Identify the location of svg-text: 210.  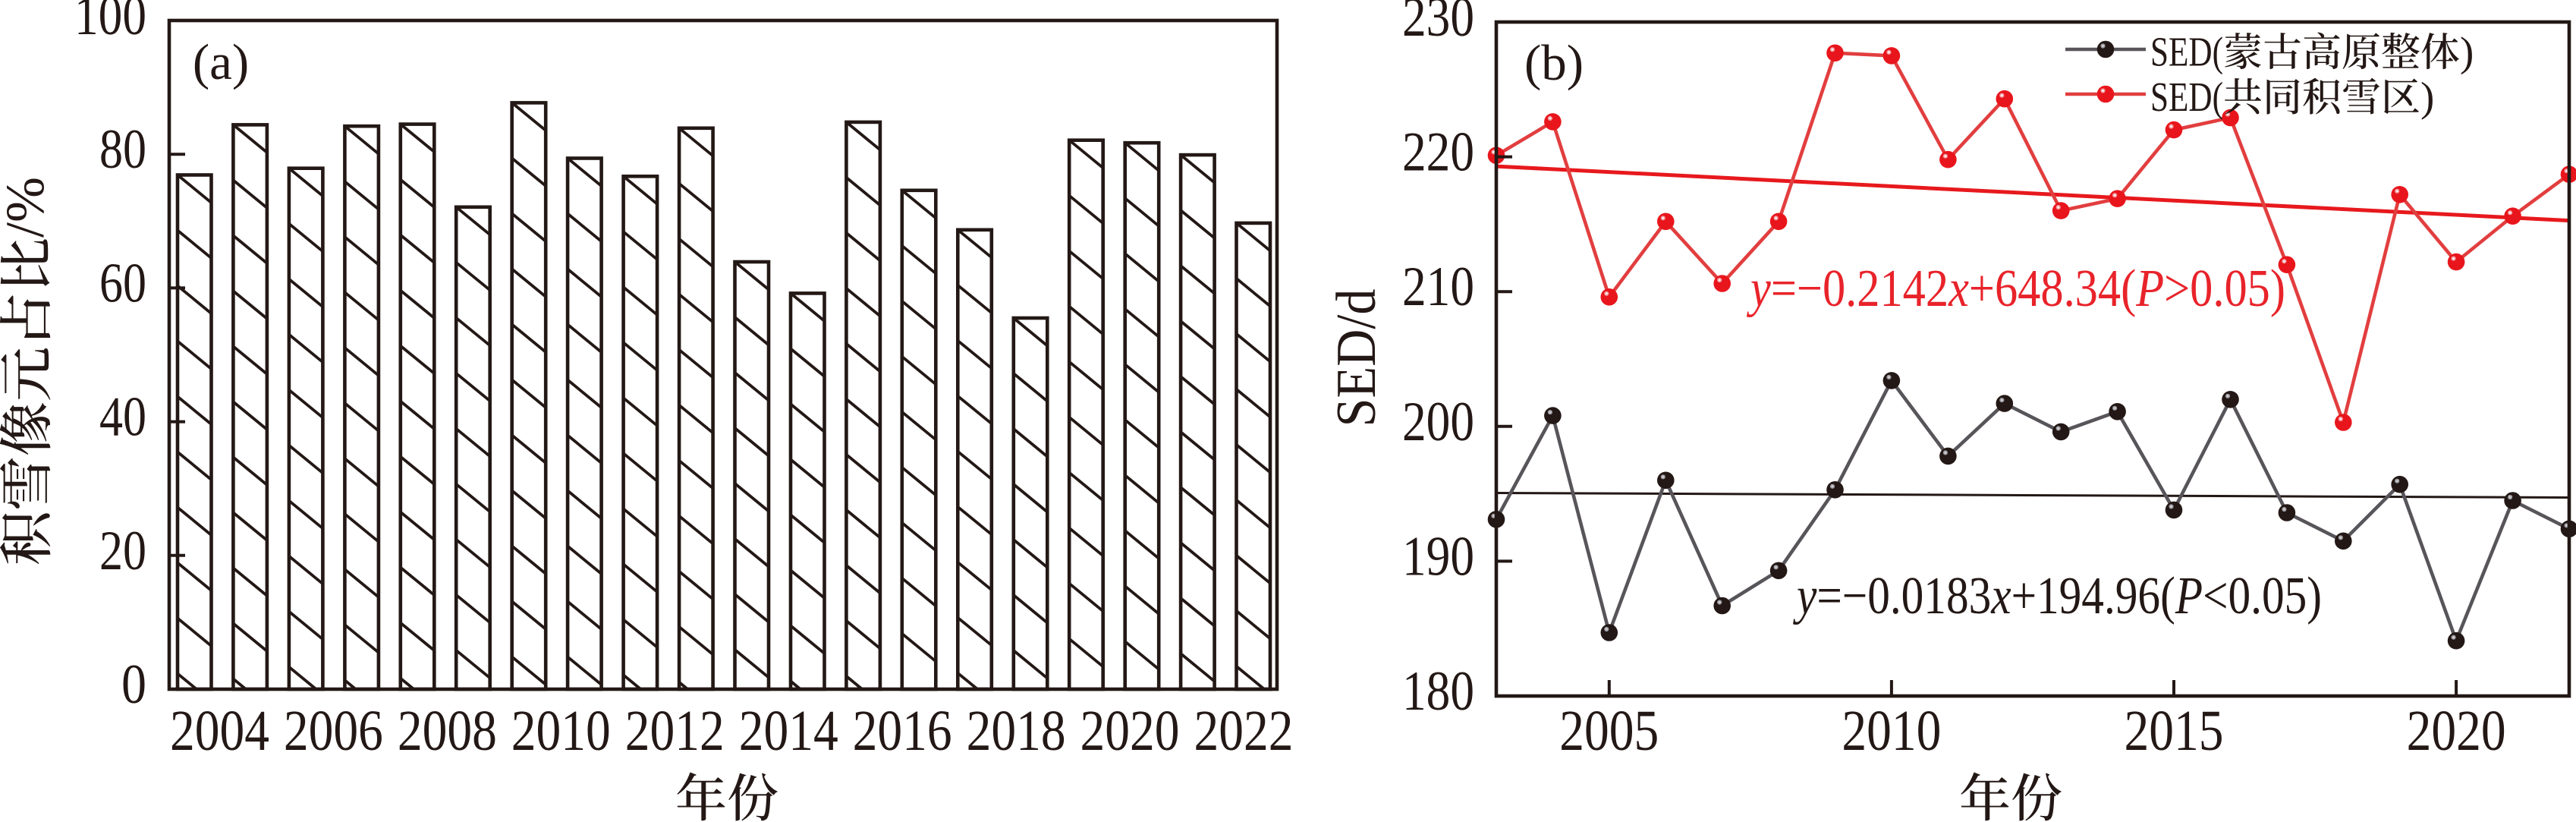
(1438, 287).